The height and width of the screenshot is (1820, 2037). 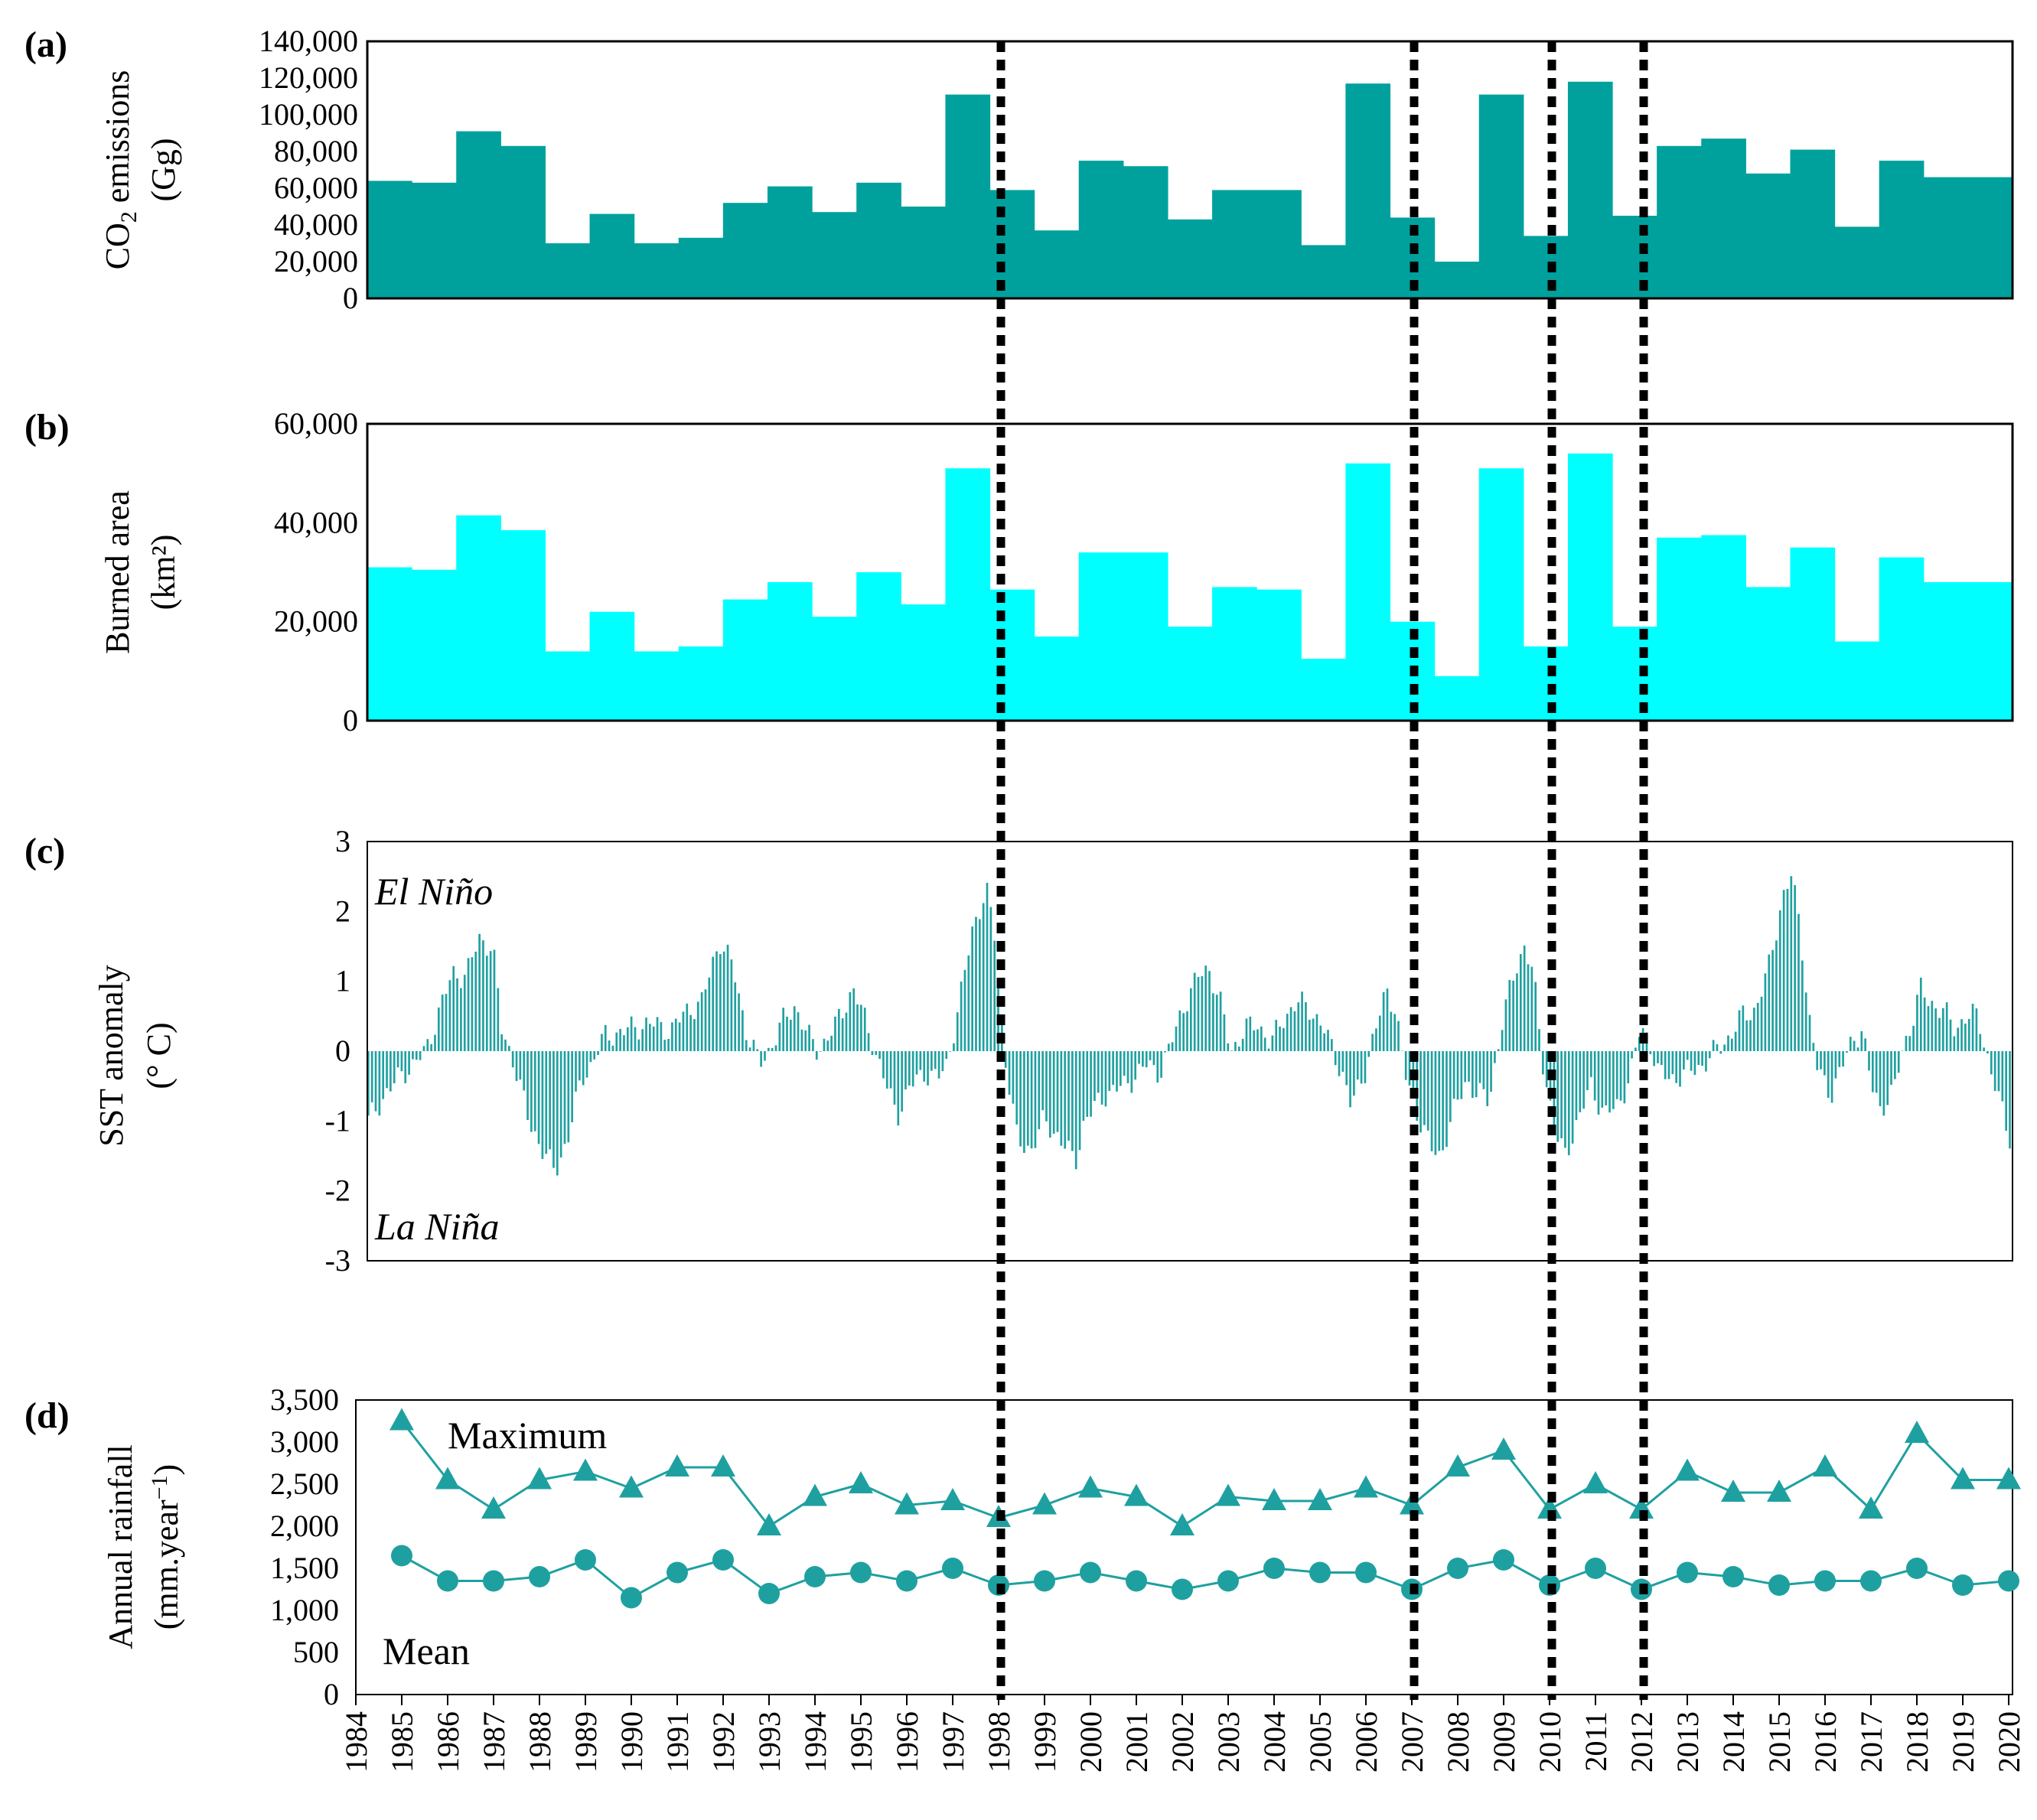 I want to click on x-tick-label: 1998, so click(x=999, y=1742).